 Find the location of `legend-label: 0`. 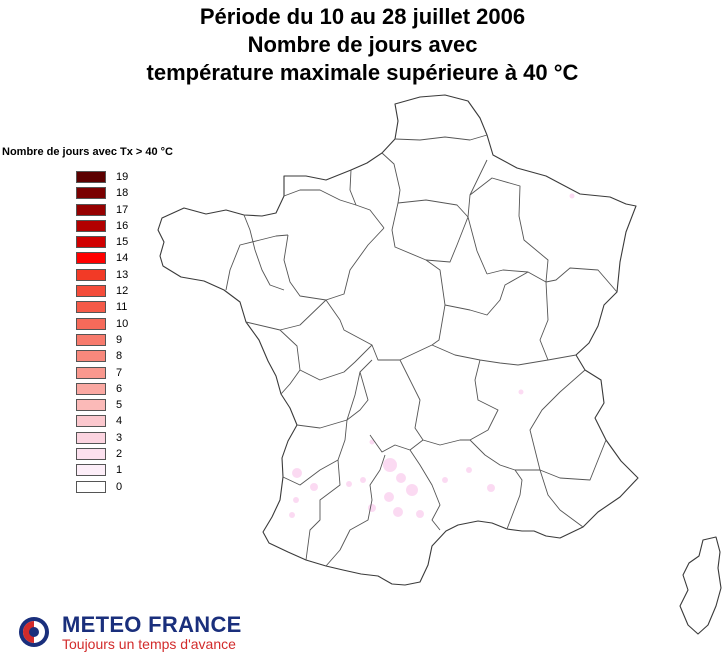

legend-label: 0 is located at coordinates (119, 486).